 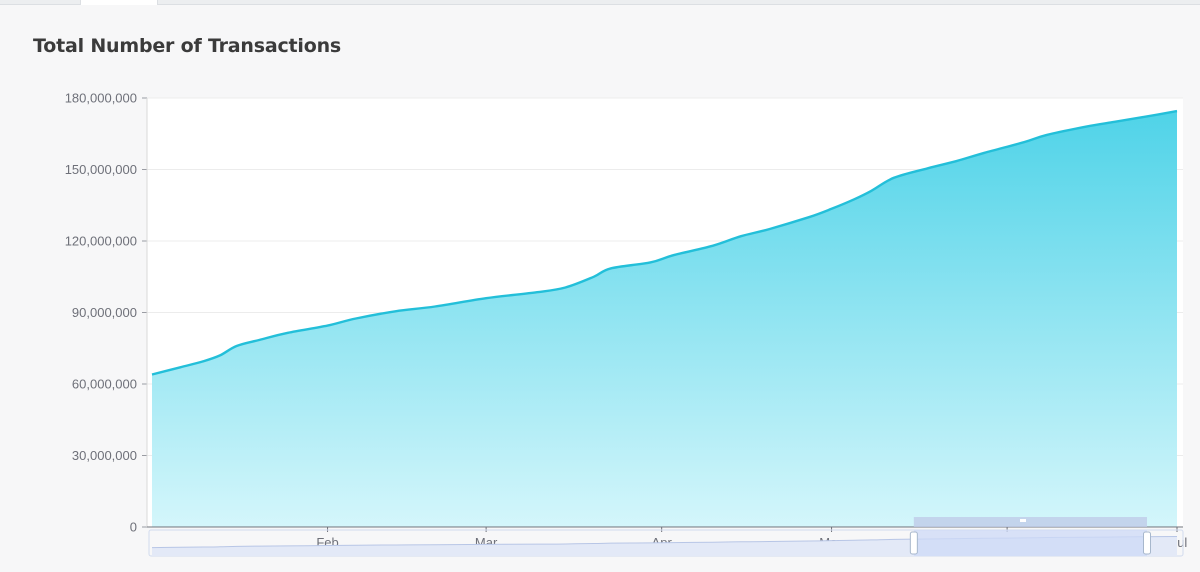 What do you see at coordinates (104, 455) in the screenshot?
I see `y-tick-label: 30,000,000` at bounding box center [104, 455].